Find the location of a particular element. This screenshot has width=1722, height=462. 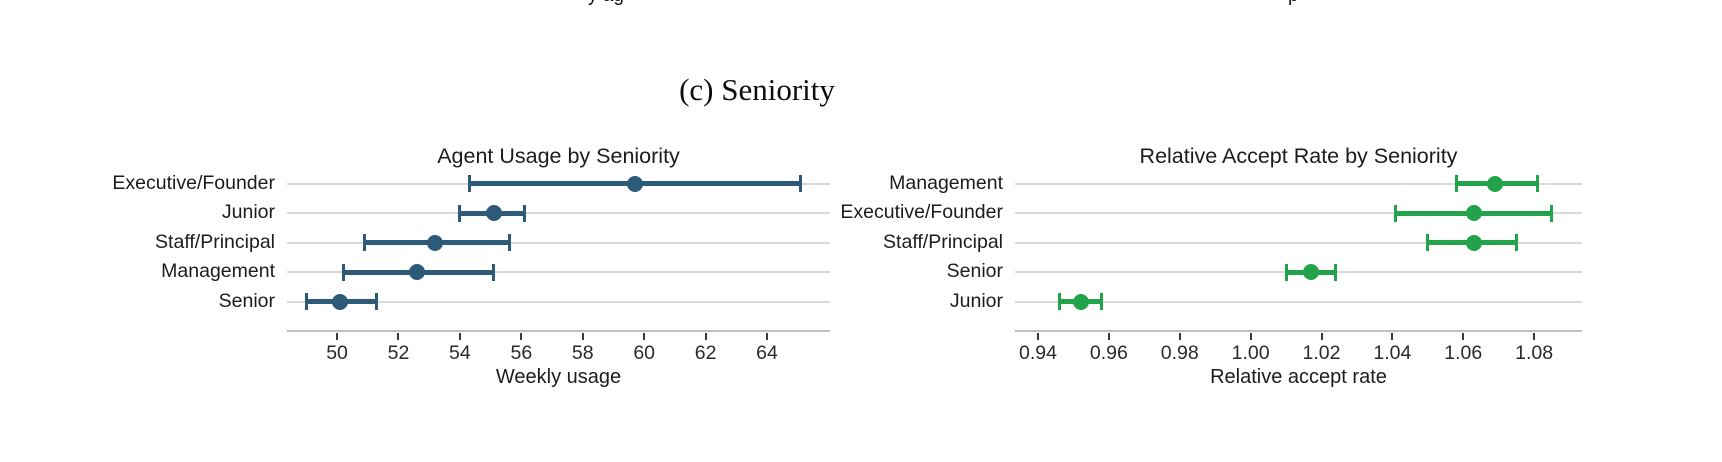

x-tick-label: 50 is located at coordinates (337, 353).